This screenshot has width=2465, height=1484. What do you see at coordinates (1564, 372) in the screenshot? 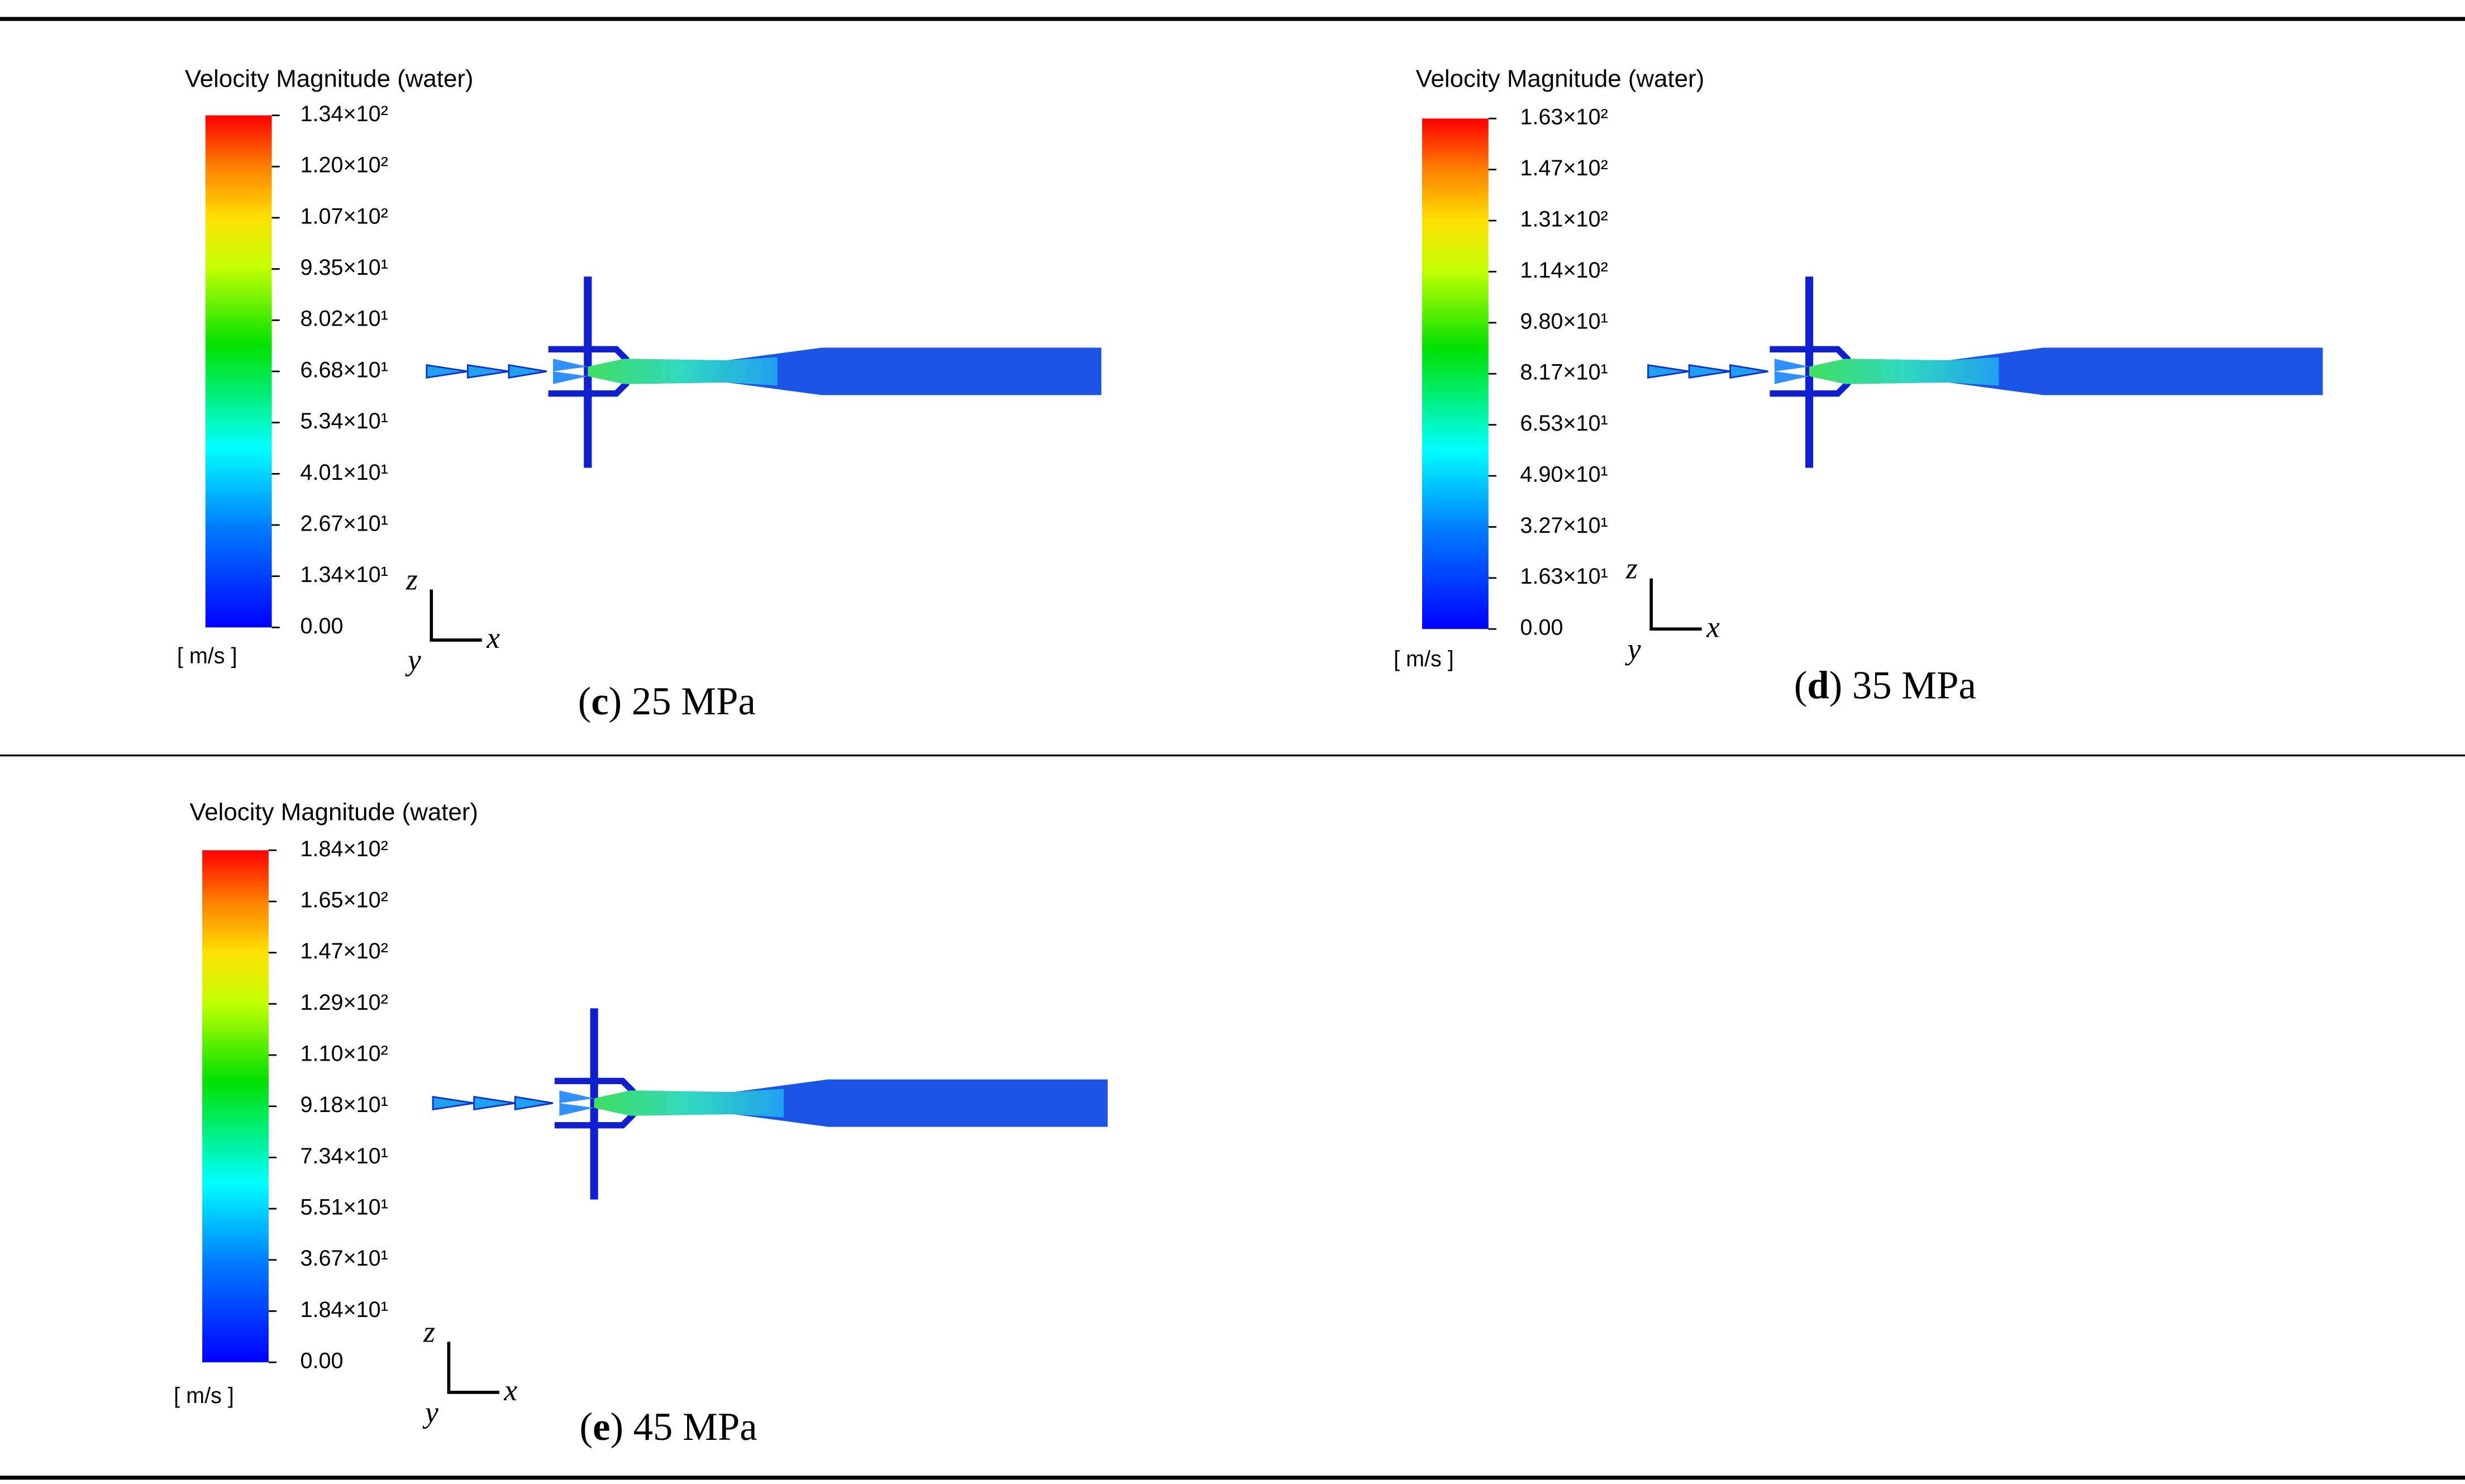
I see `tick-label: 8.17×10¹` at bounding box center [1564, 372].